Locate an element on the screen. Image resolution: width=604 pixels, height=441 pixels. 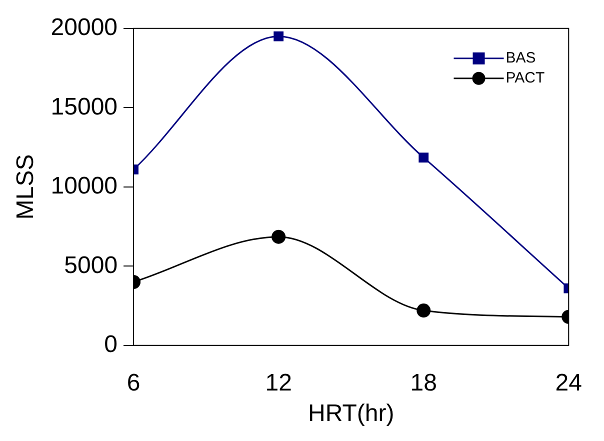
y-axis-title: MLSS is located at coordinates (26, 187).